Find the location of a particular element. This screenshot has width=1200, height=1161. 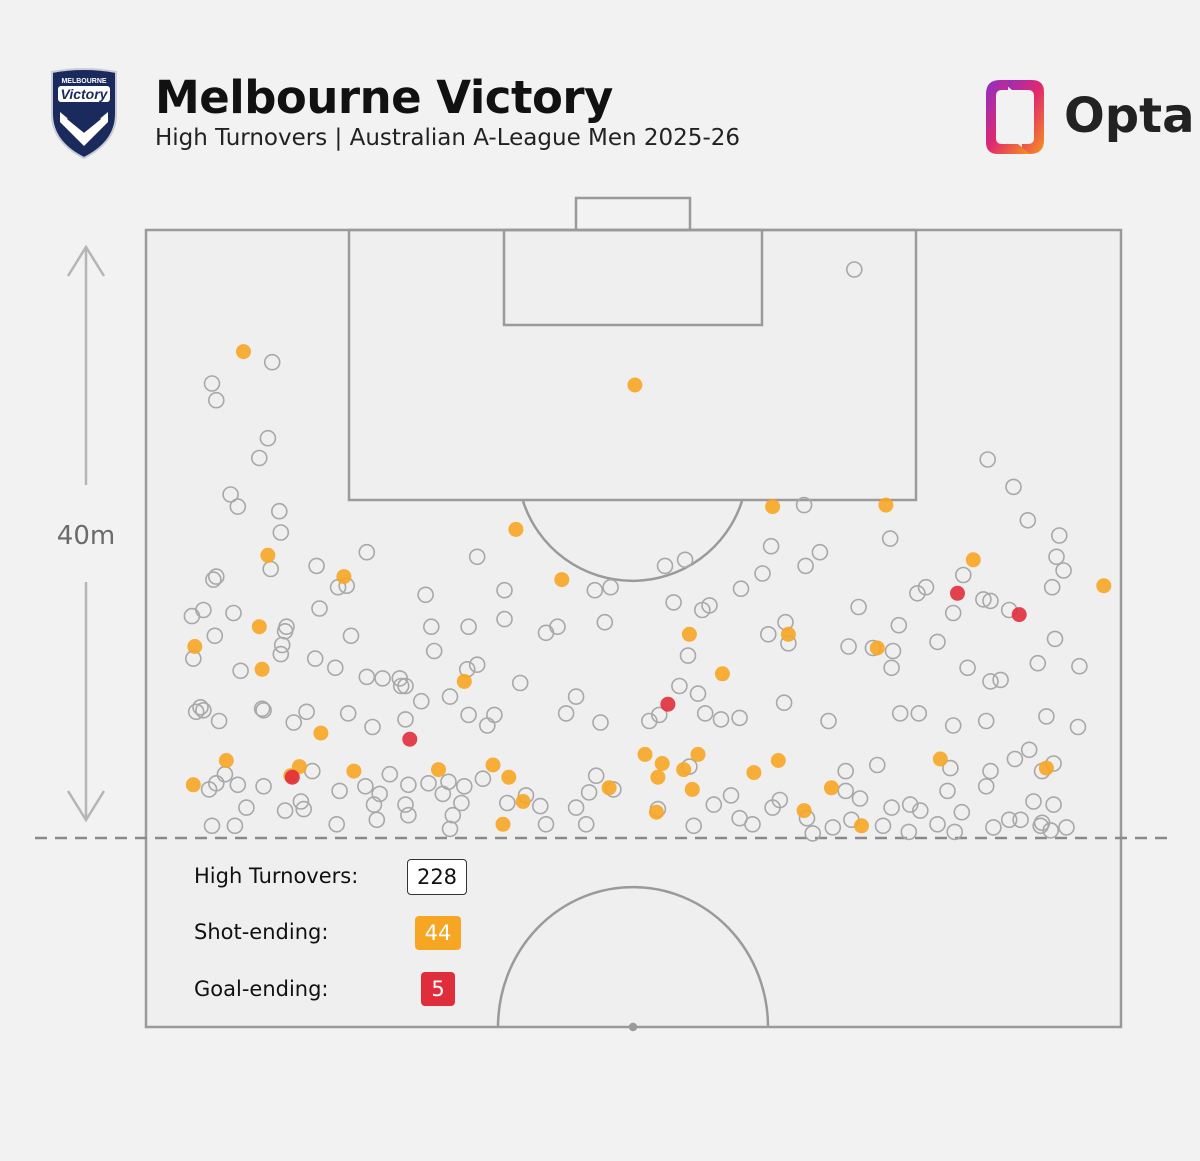

distance-label: 40m is located at coordinates (86, 536).